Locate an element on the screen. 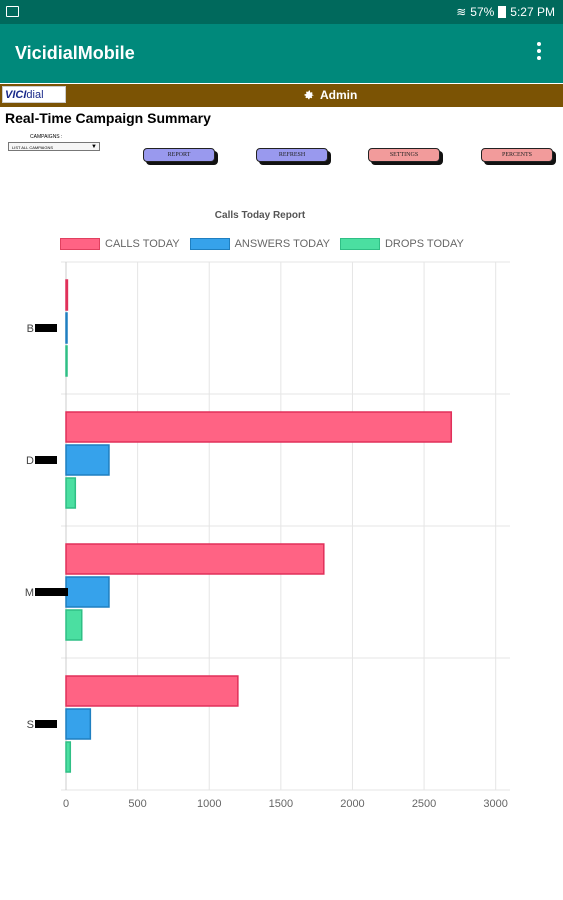 The height and width of the screenshot is (900, 563). clock: 5:27 PM is located at coordinates (532, 12).